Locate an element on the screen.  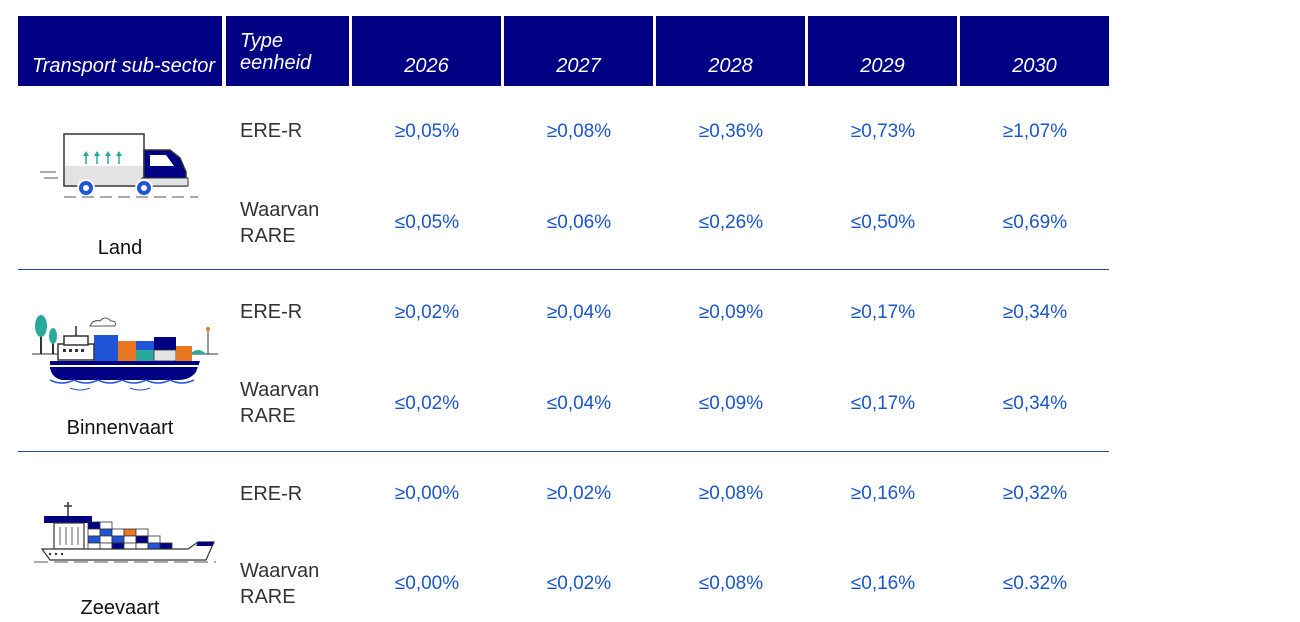
value-cell: ≤0,50% is located at coordinates (883, 222).